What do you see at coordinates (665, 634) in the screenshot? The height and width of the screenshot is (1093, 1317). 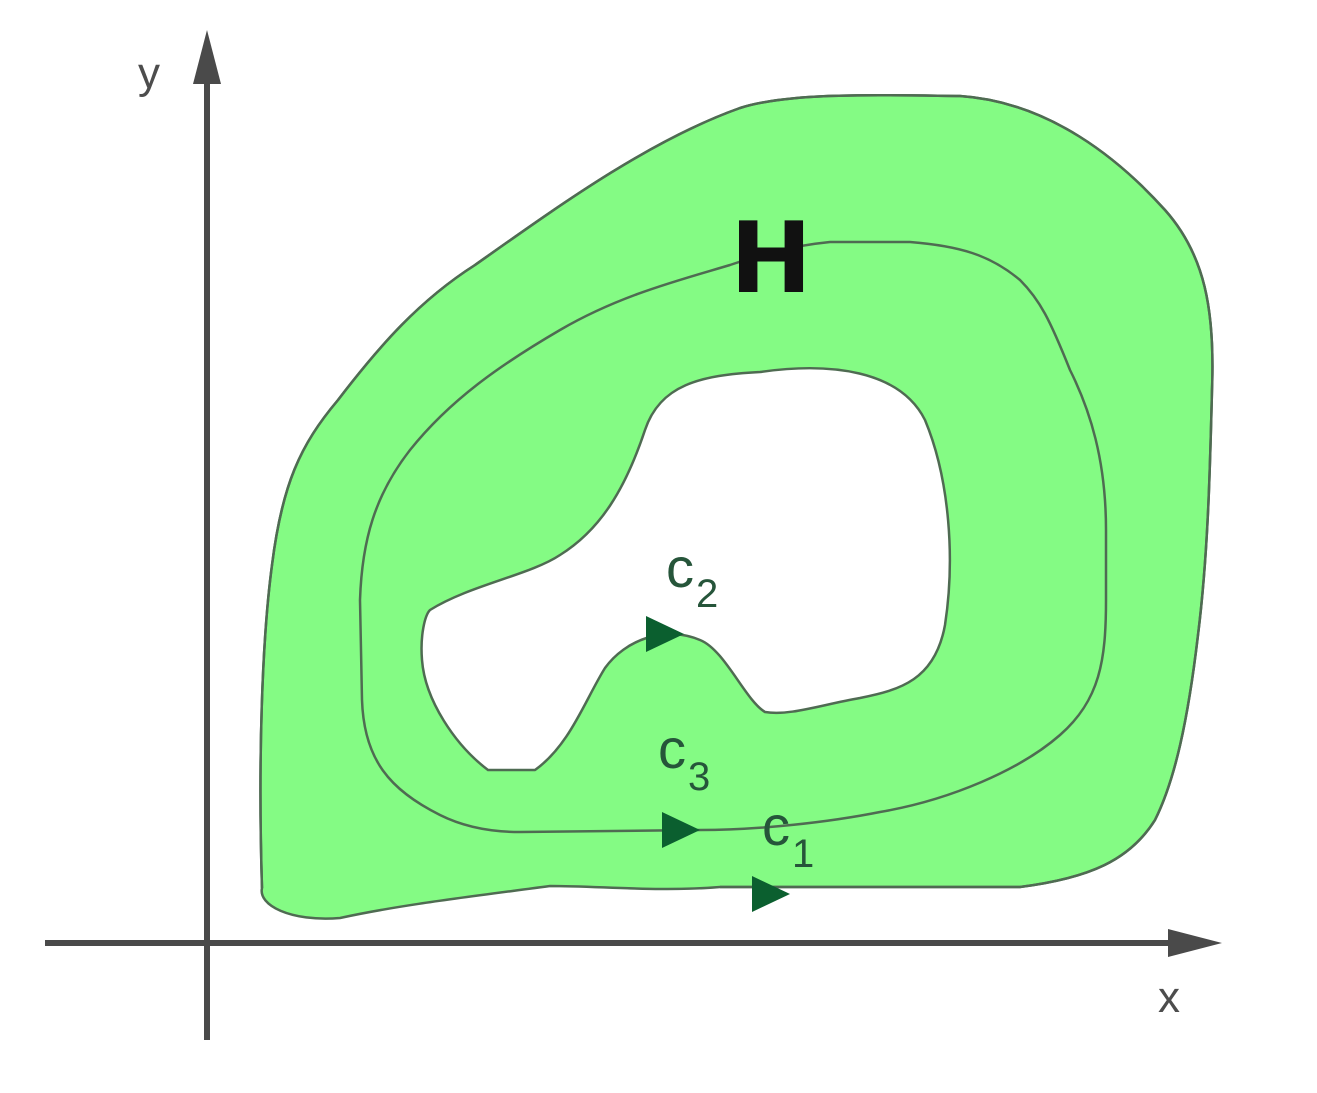 I see `curve-c2-arrowhead` at bounding box center [665, 634].